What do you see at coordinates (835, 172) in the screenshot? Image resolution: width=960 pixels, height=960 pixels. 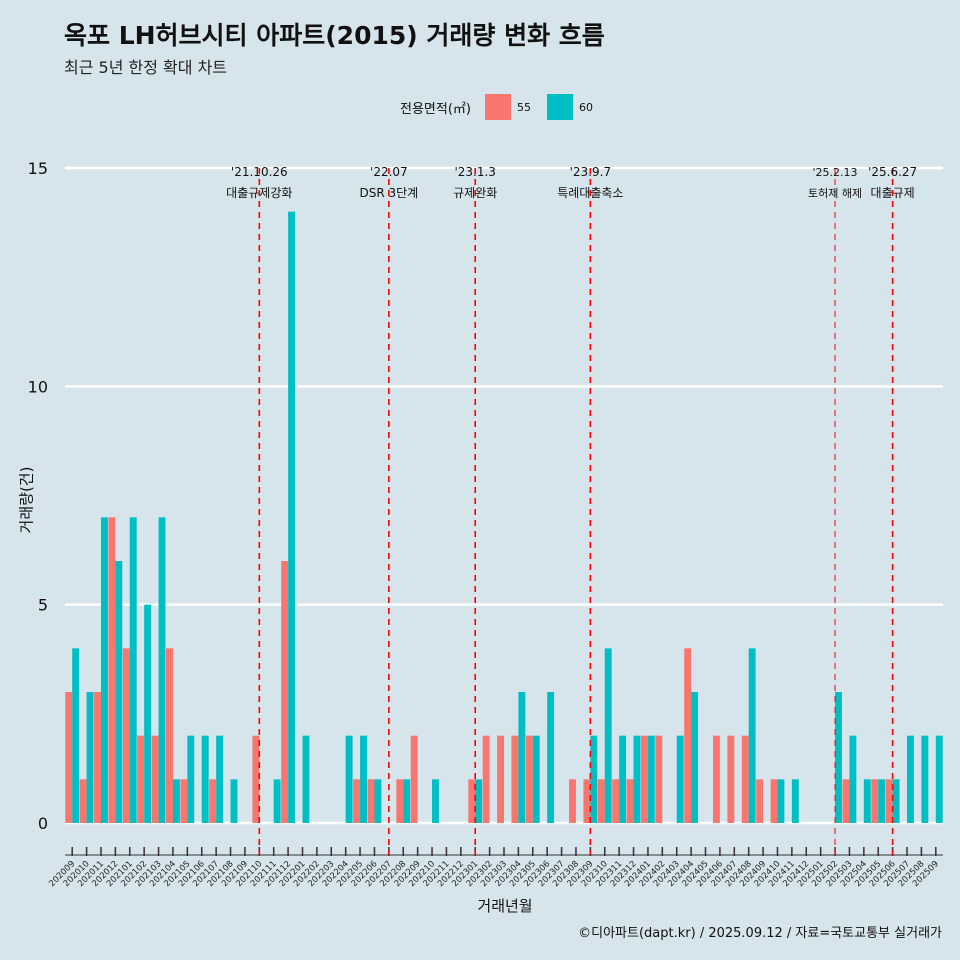 I see `event-date-label: '25.2.13` at bounding box center [835, 172].